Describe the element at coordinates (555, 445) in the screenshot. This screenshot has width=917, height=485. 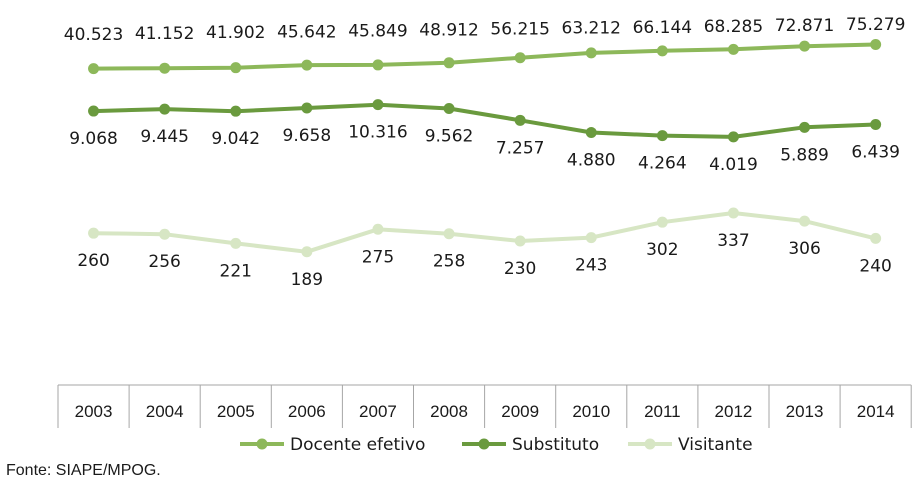
I see `legend-label: Substituto` at that location.